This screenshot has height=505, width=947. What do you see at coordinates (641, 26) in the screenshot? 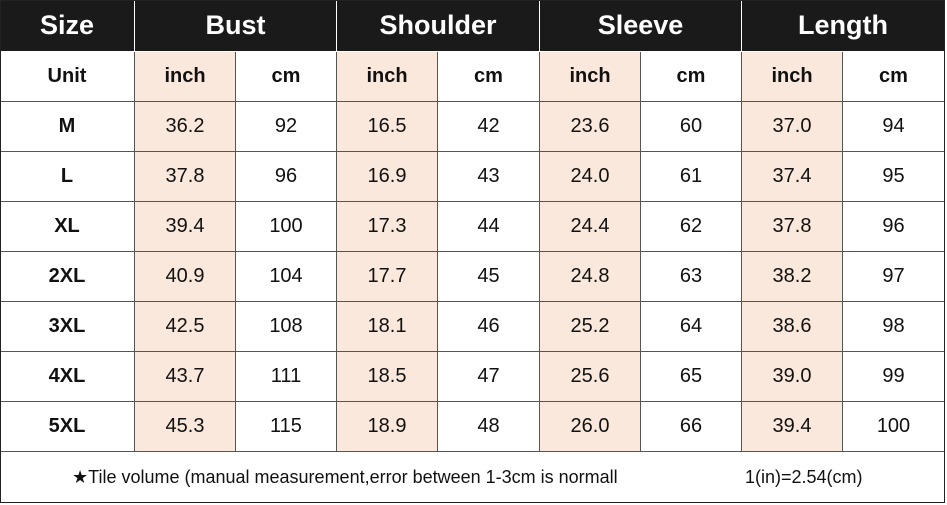
I see `column-header: Sleeve` at bounding box center [641, 26].